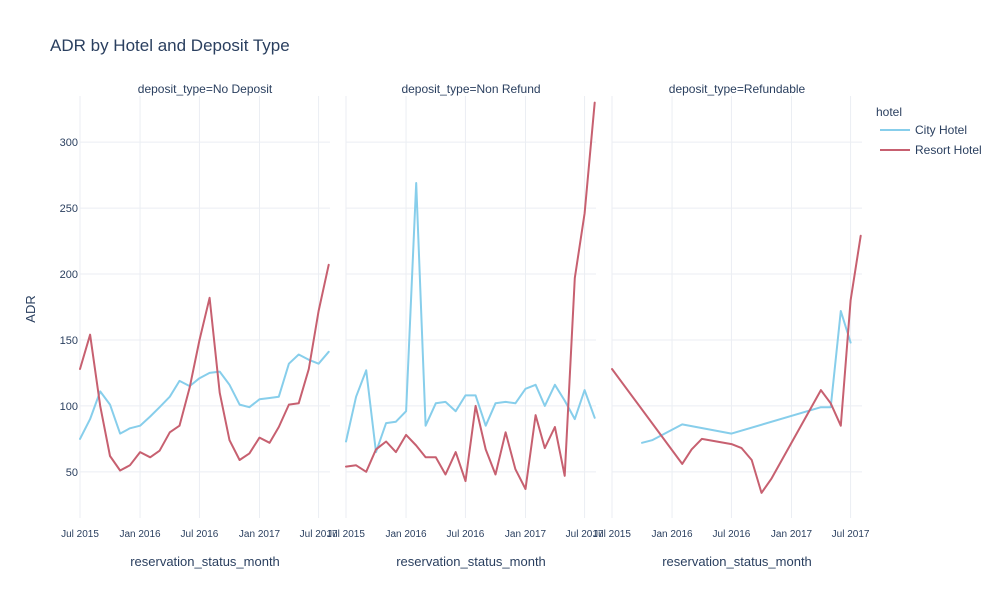  Describe the element at coordinates (170, 45) in the screenshot. I see `chart-title: ADR by Hotel and Deposit Type` at that location.